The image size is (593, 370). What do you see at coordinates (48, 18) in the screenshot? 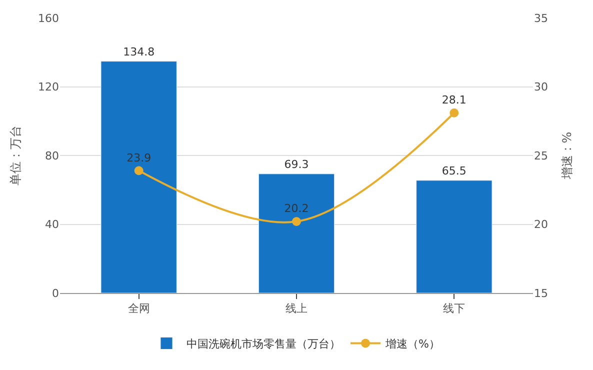
I see `y-tick-label: 160` at bounding box center [48, 18].